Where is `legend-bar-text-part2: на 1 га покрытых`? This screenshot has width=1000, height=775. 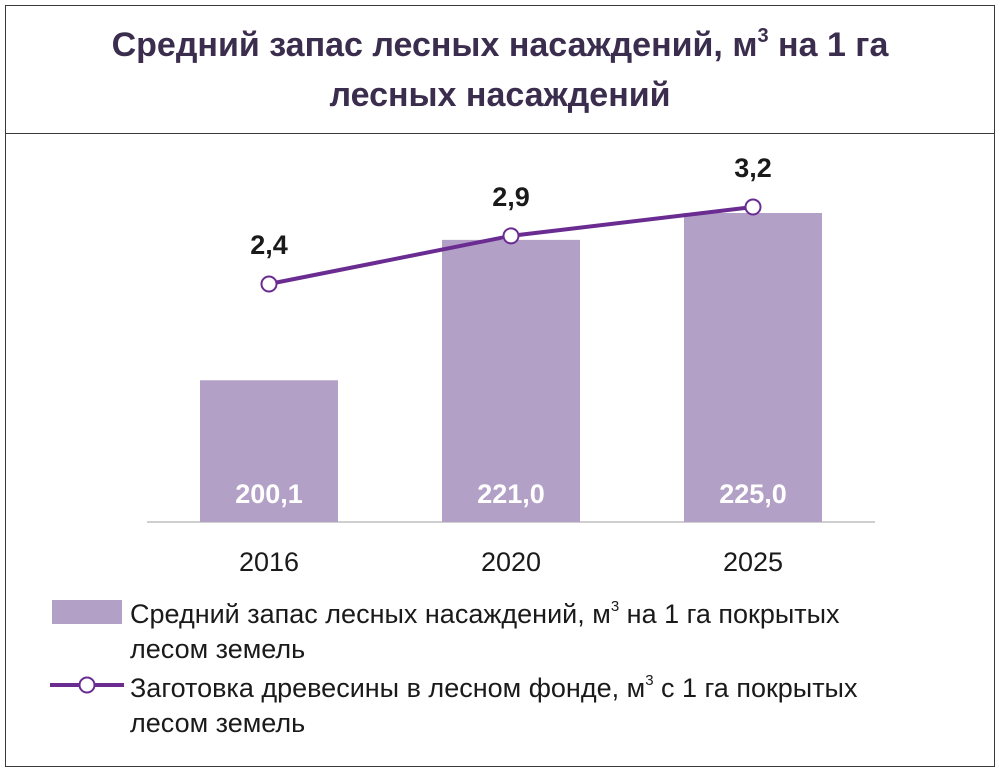 legend-bar-text-part2: на 1 га покрытых is located at coordinates (729, 614).